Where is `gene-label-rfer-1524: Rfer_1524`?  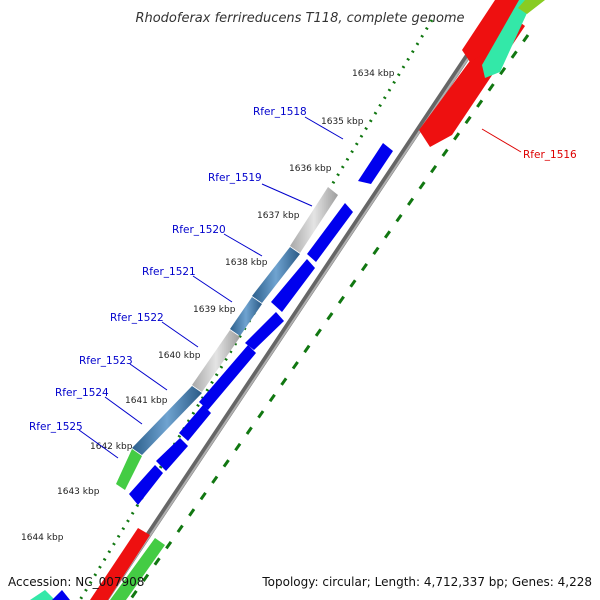 gene-label-rfer-1524: Rfer_1524 is located at coordinates (82, 393).